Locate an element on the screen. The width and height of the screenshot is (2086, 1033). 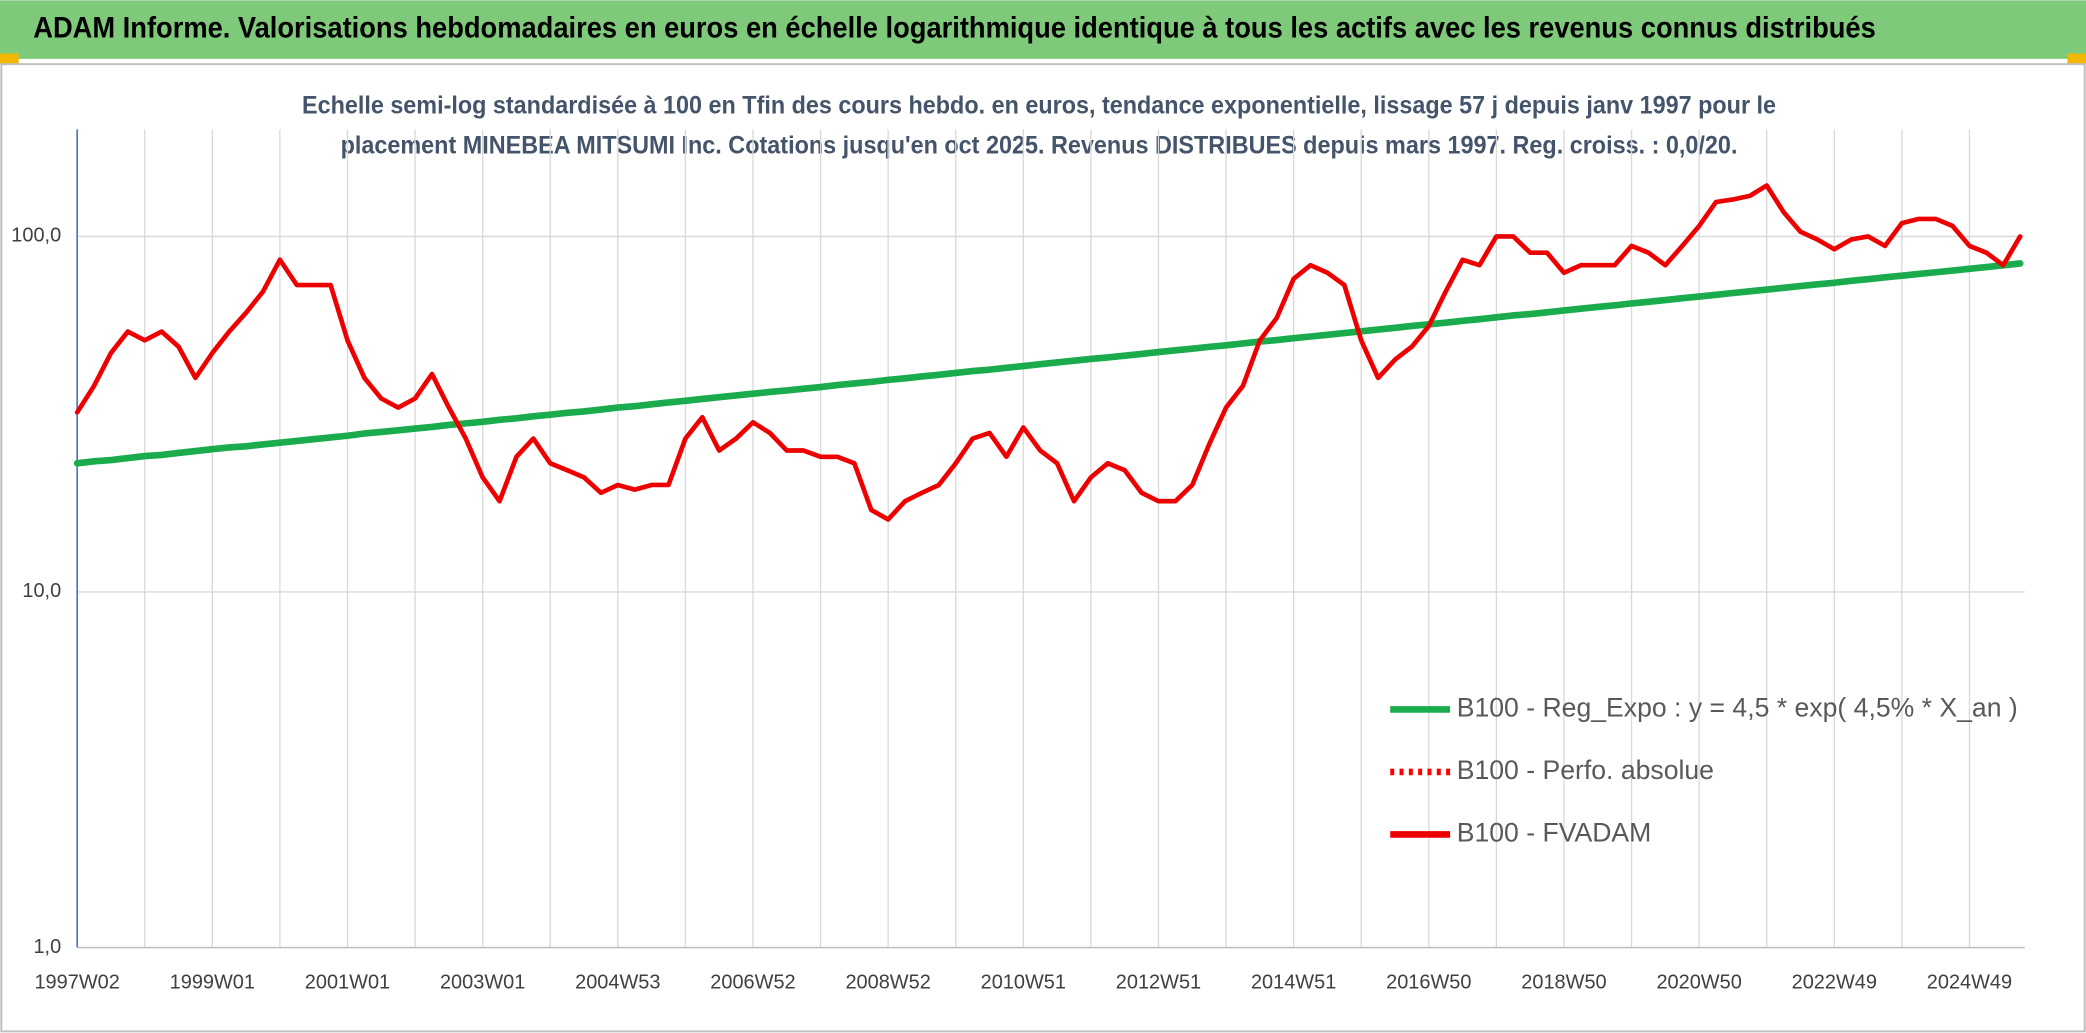
y-tick-label: 10,0 is located at coordinates (41, 591).